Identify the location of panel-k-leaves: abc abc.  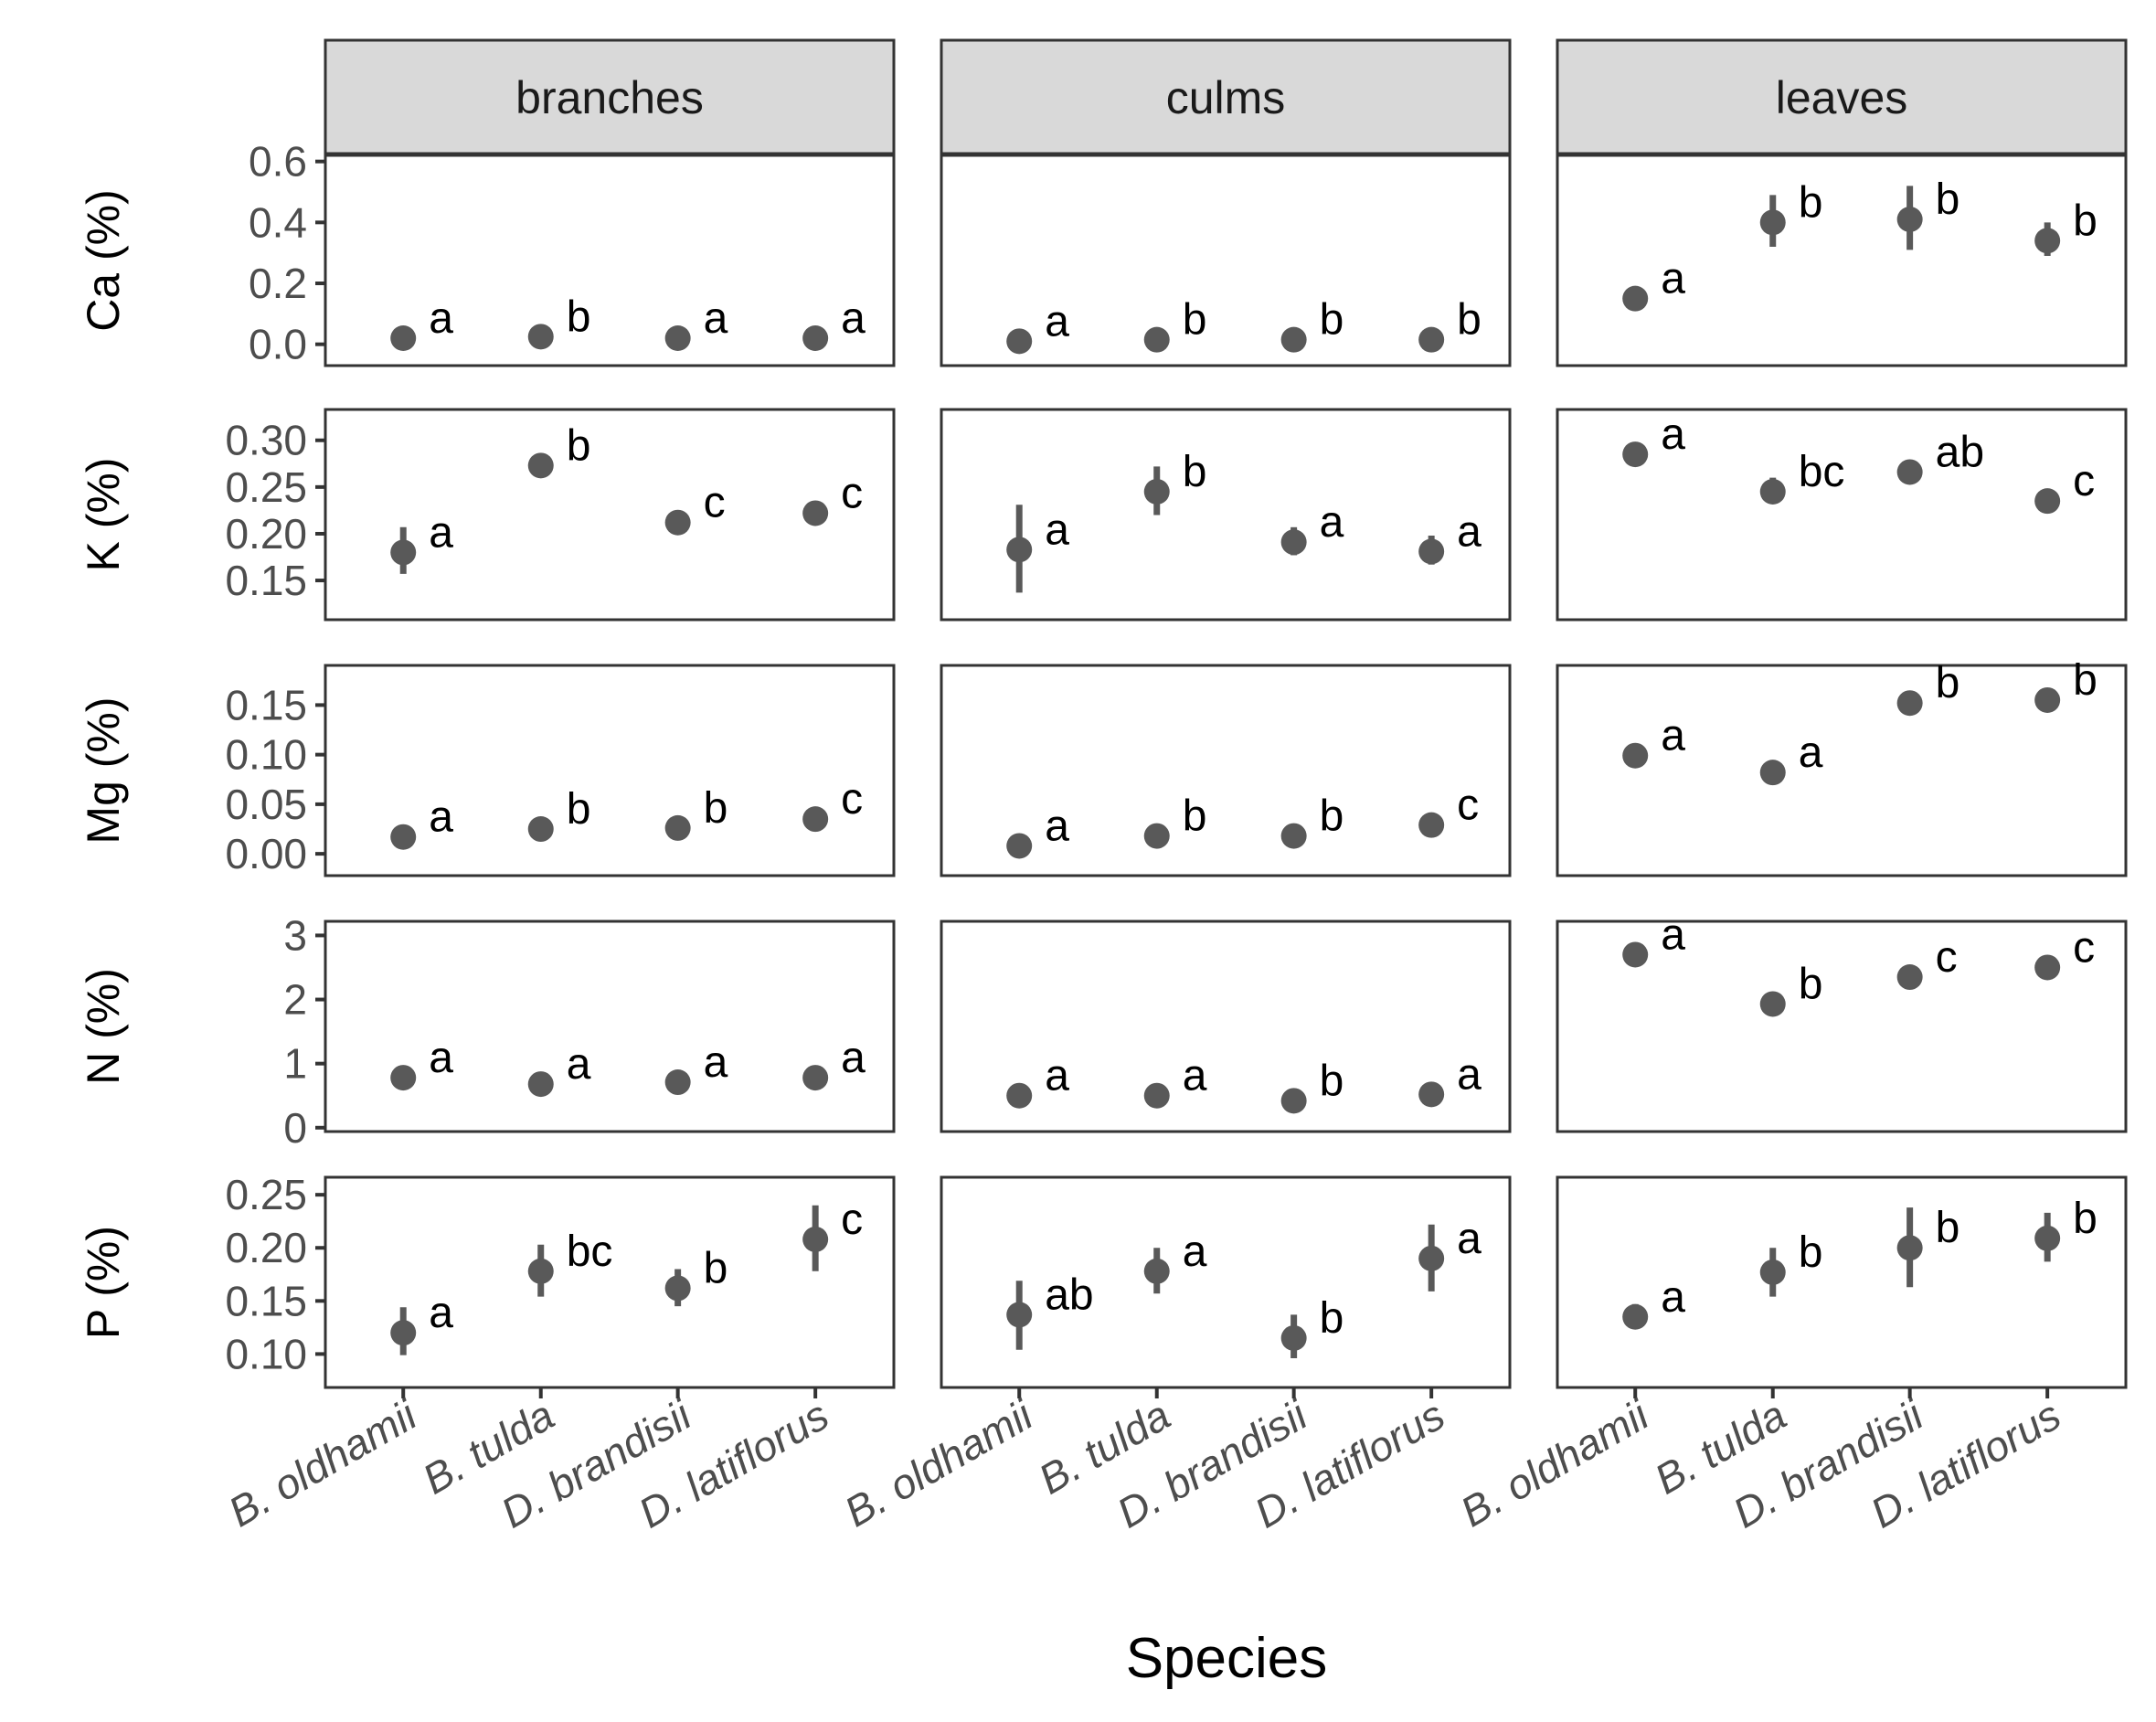
(1842, 515).